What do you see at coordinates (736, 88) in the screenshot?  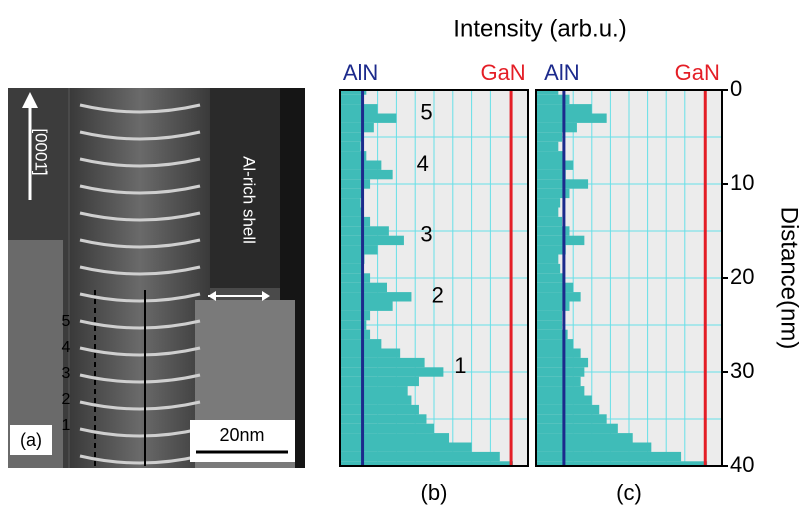 I see `y-tick-label: 0` at bounding box center [736, 88].